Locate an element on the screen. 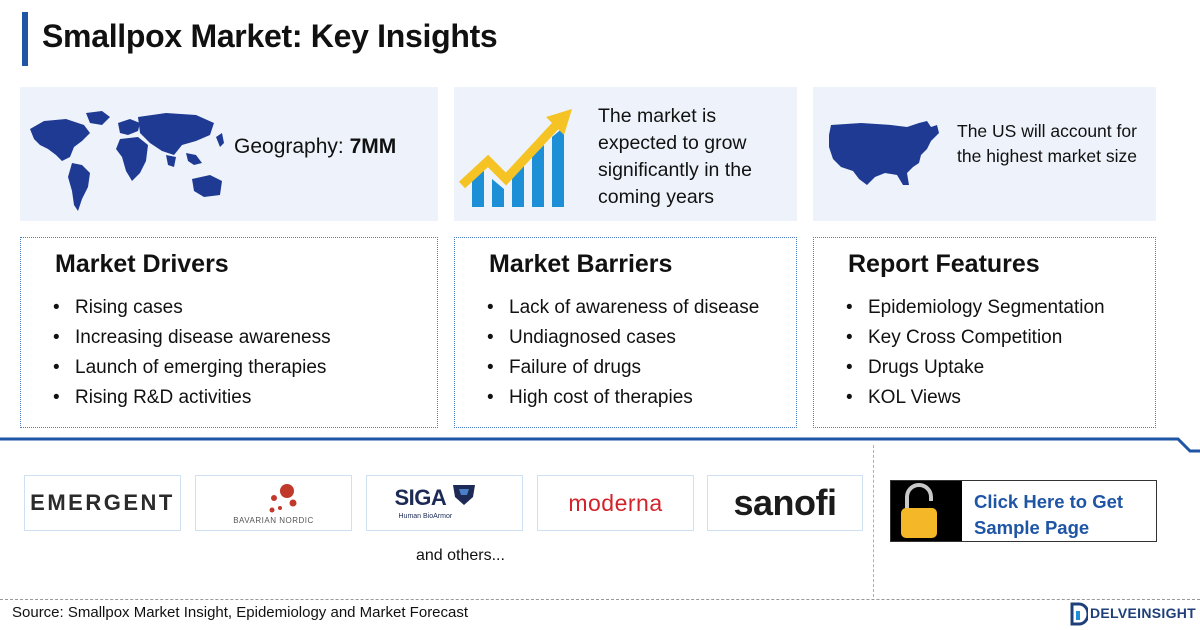  get-sample-page-button: Click Here to Get Sample Page is located at coordinates (1023, 511).